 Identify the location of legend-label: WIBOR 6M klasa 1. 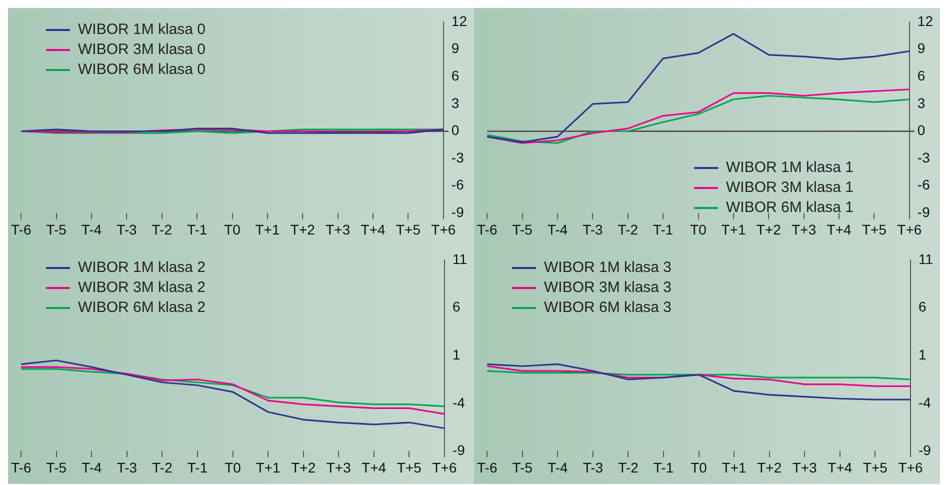
(790, 208).